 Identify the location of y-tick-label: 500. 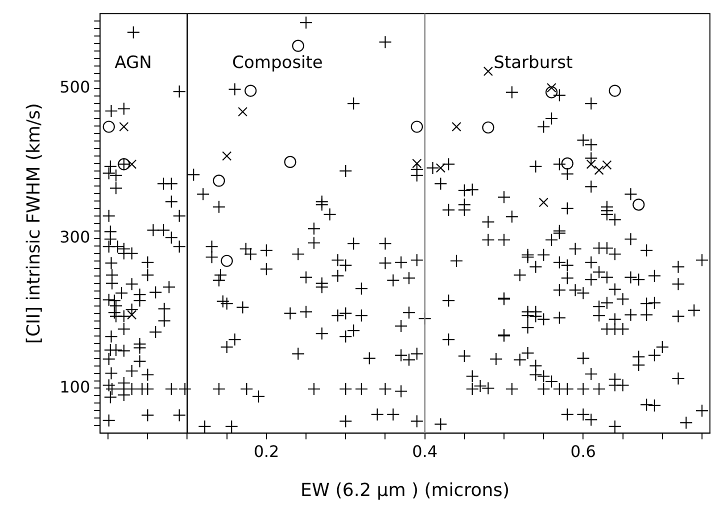
(75, 87).